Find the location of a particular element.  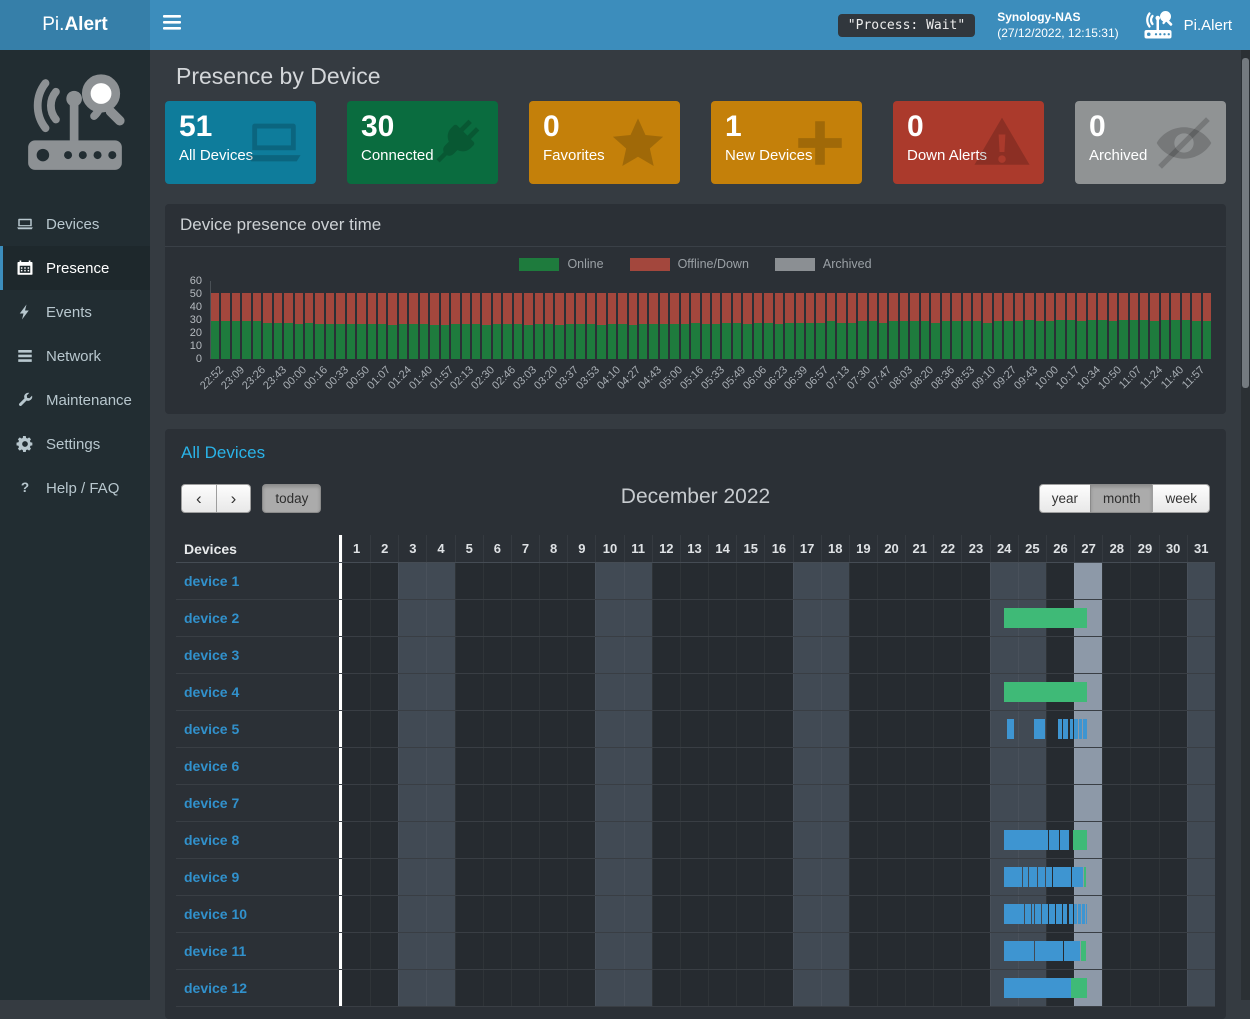

next-button: › is located at coordinates (233, 498).